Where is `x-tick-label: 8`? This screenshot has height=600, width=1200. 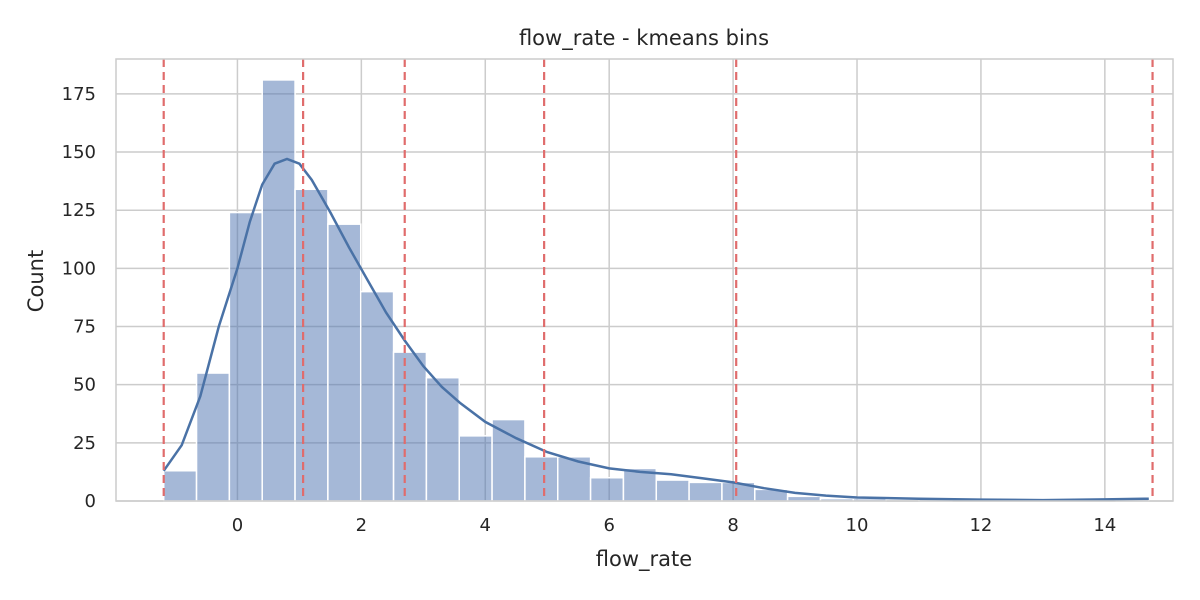
x-tick-label: 8 is located at coordinates (732, 525).